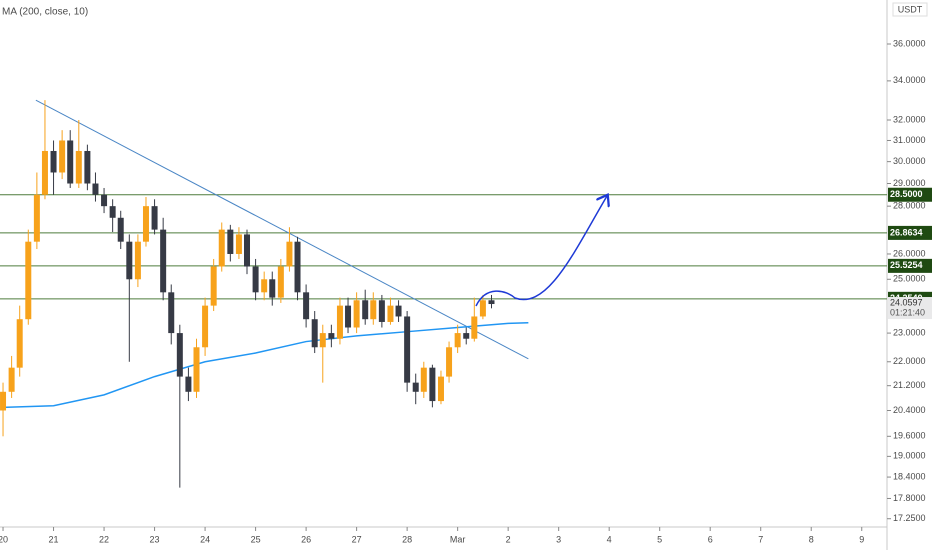  What do you see at coordinates (609, 539) in the screenshot?
I see `x-tick-label: 4` at bounding box center [609, 539].